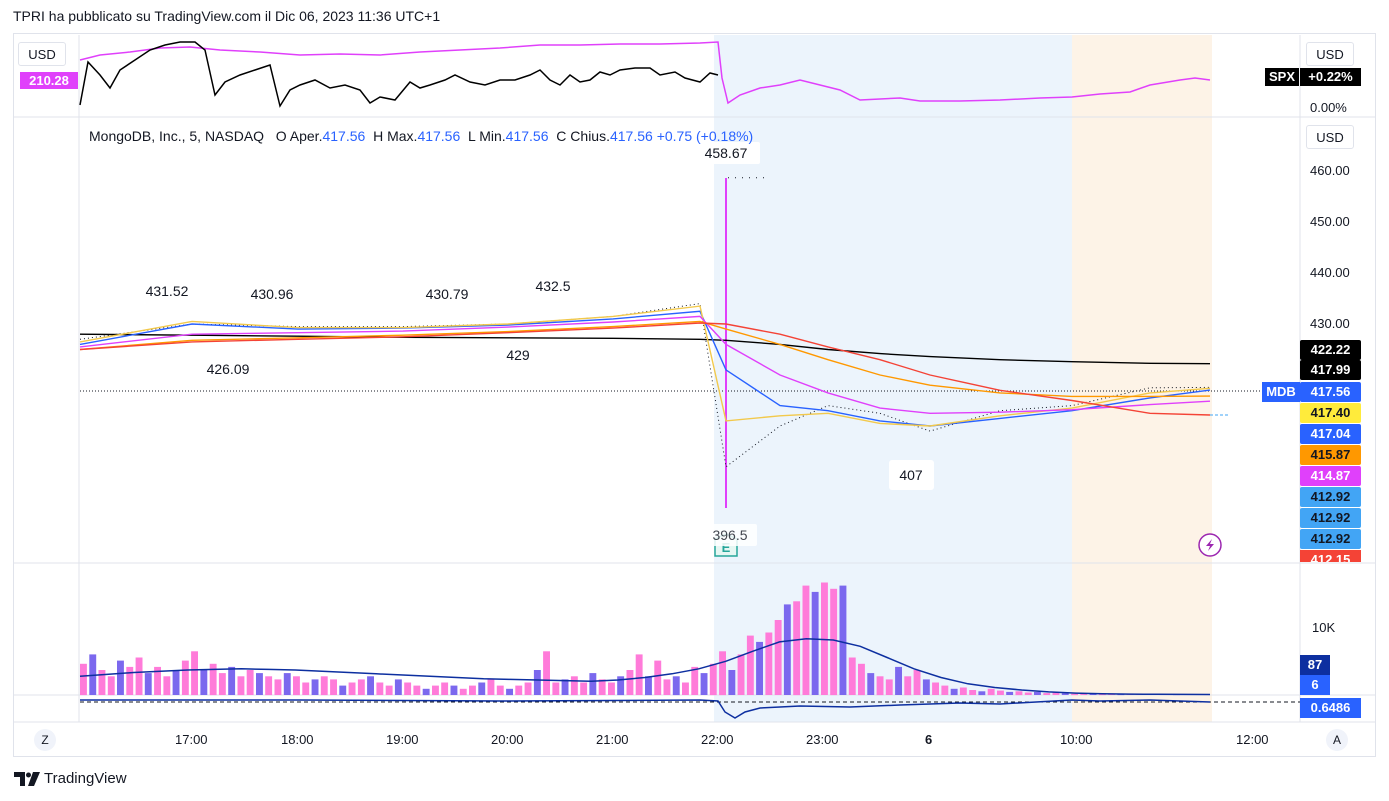 Image resolution: width=1389 pixels, height=801 pixels. Describe the element at coordinates (590, 136) in the screenshot. I see `legend-close-text: Chius.` at that location.